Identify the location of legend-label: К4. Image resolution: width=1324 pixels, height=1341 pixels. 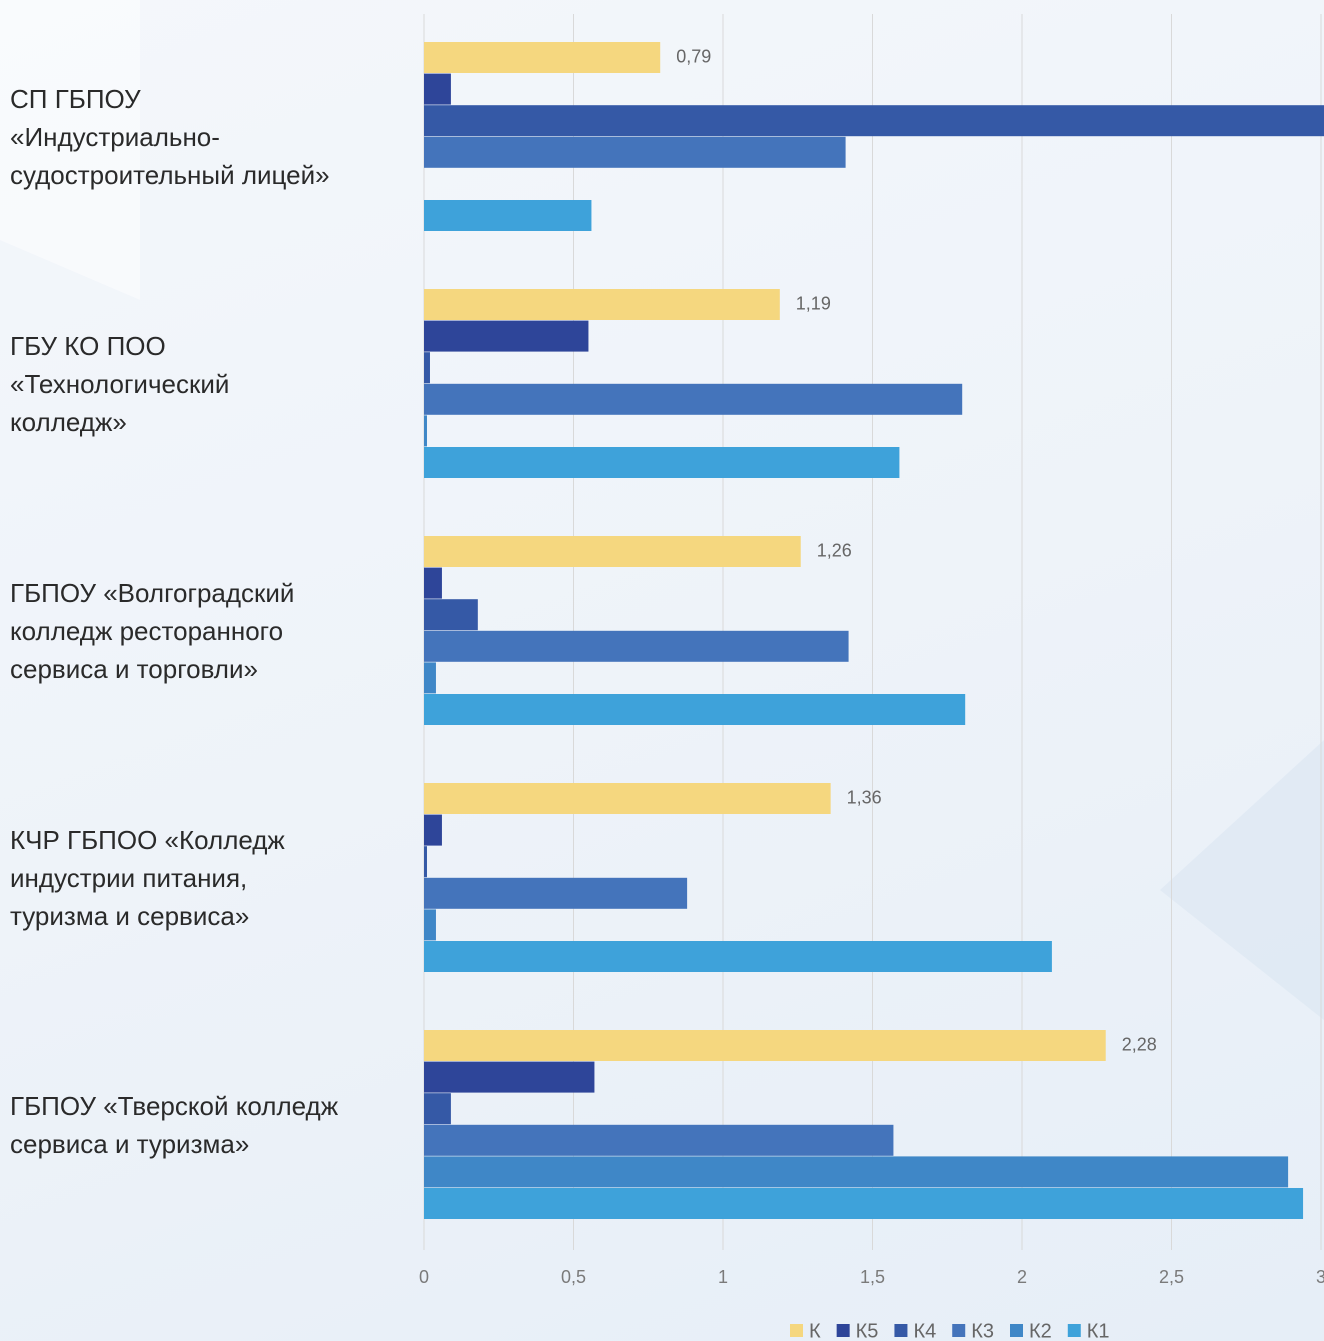
(924, 1330).